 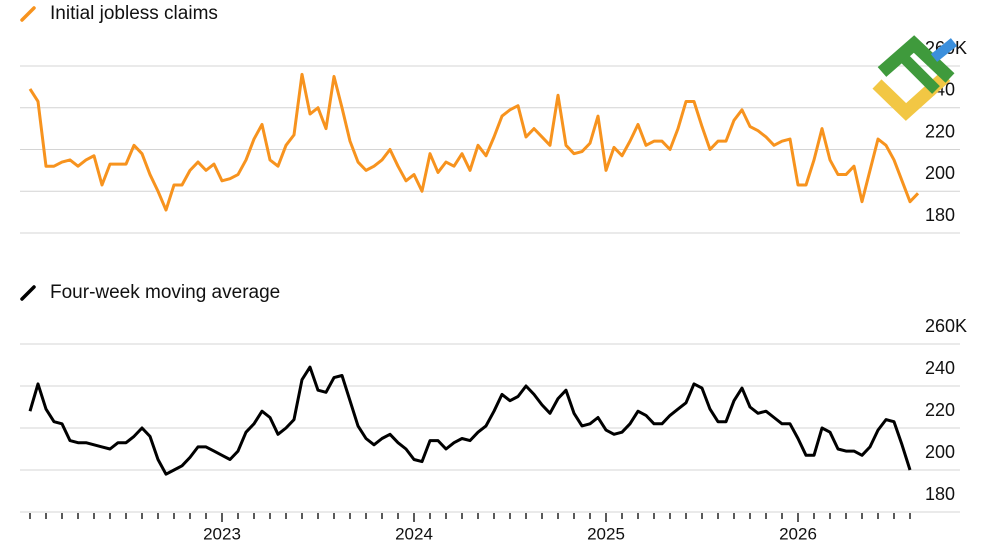 I want to click on y-tick-label: 260K, so click(x=946, y=326).